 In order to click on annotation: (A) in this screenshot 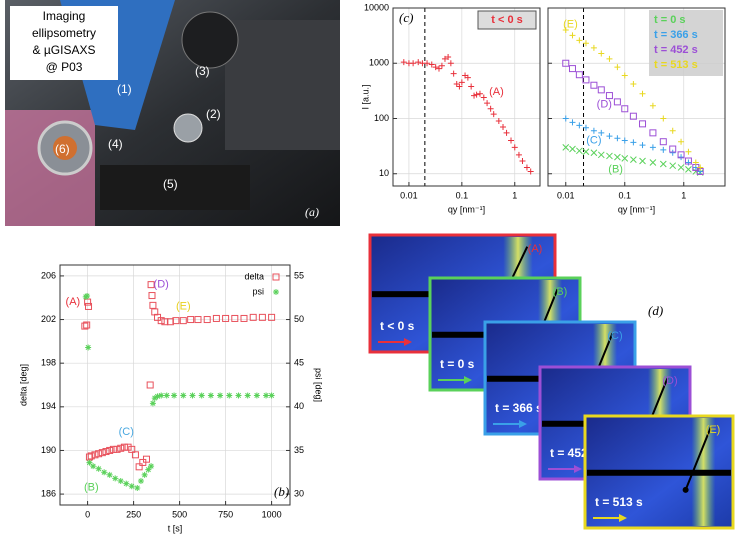, I will do `click(496, 92)`.